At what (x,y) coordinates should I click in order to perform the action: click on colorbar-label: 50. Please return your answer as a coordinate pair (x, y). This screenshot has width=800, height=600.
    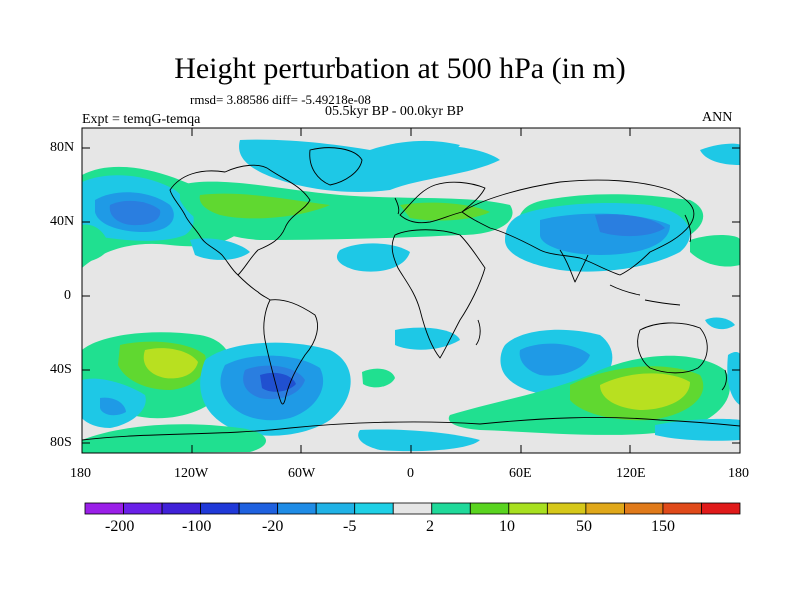
    Looking at the image, I should click on (584, 526).